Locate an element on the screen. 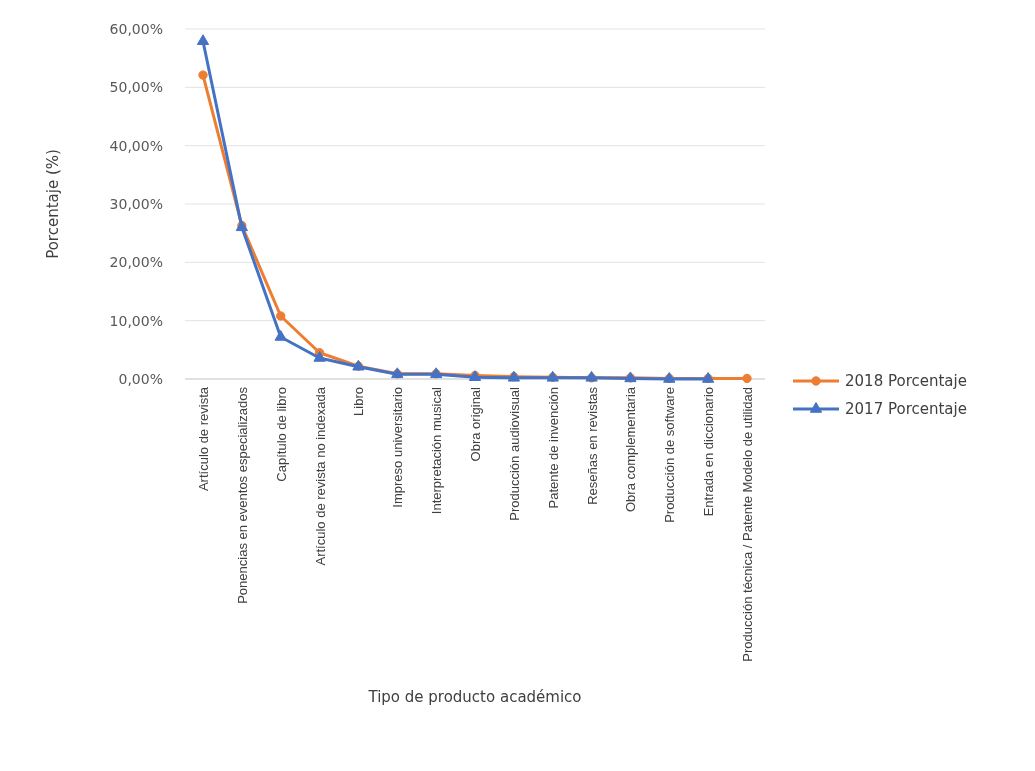 The width and height of the screenshot is (1035, 771). legend-label: 2018 Porcentaje is located at coordinates (906, 381).